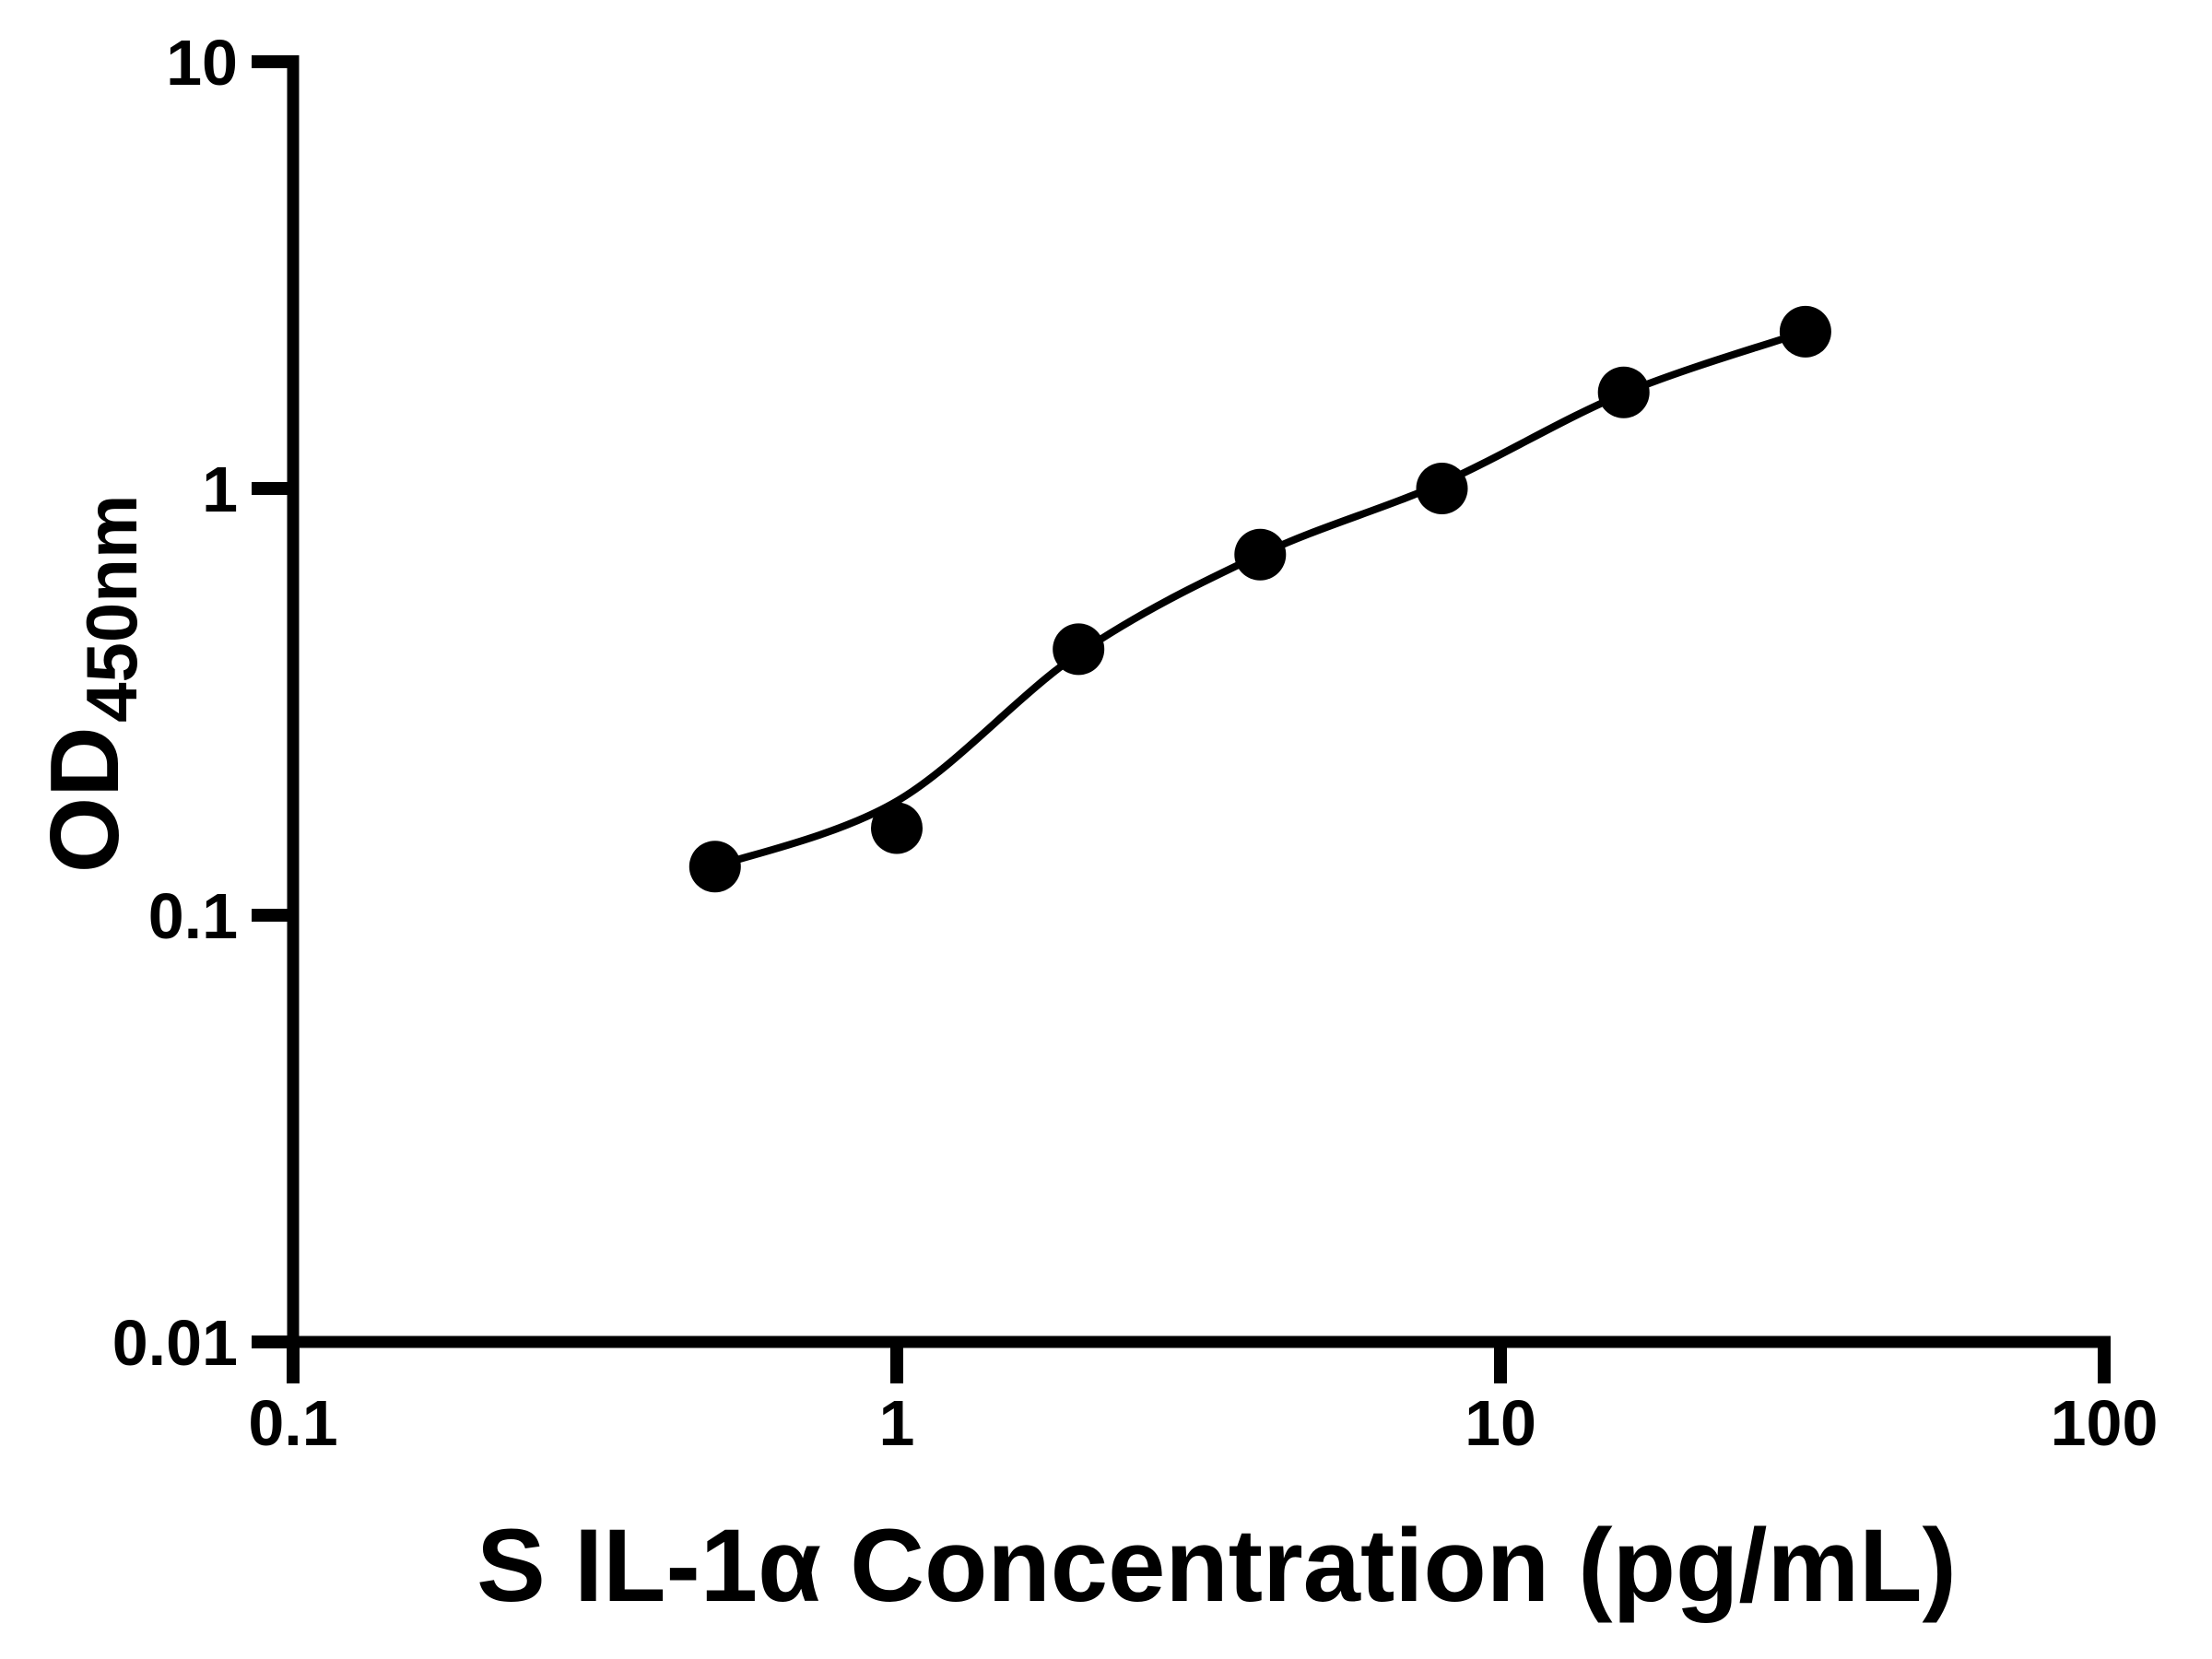 The image size is (2212, 1659). Describe the element at coordinates (1217, 1565) in the screenshot. I see `x-axis-title: S IL-1α Concentration (pg/mL)` at that location.